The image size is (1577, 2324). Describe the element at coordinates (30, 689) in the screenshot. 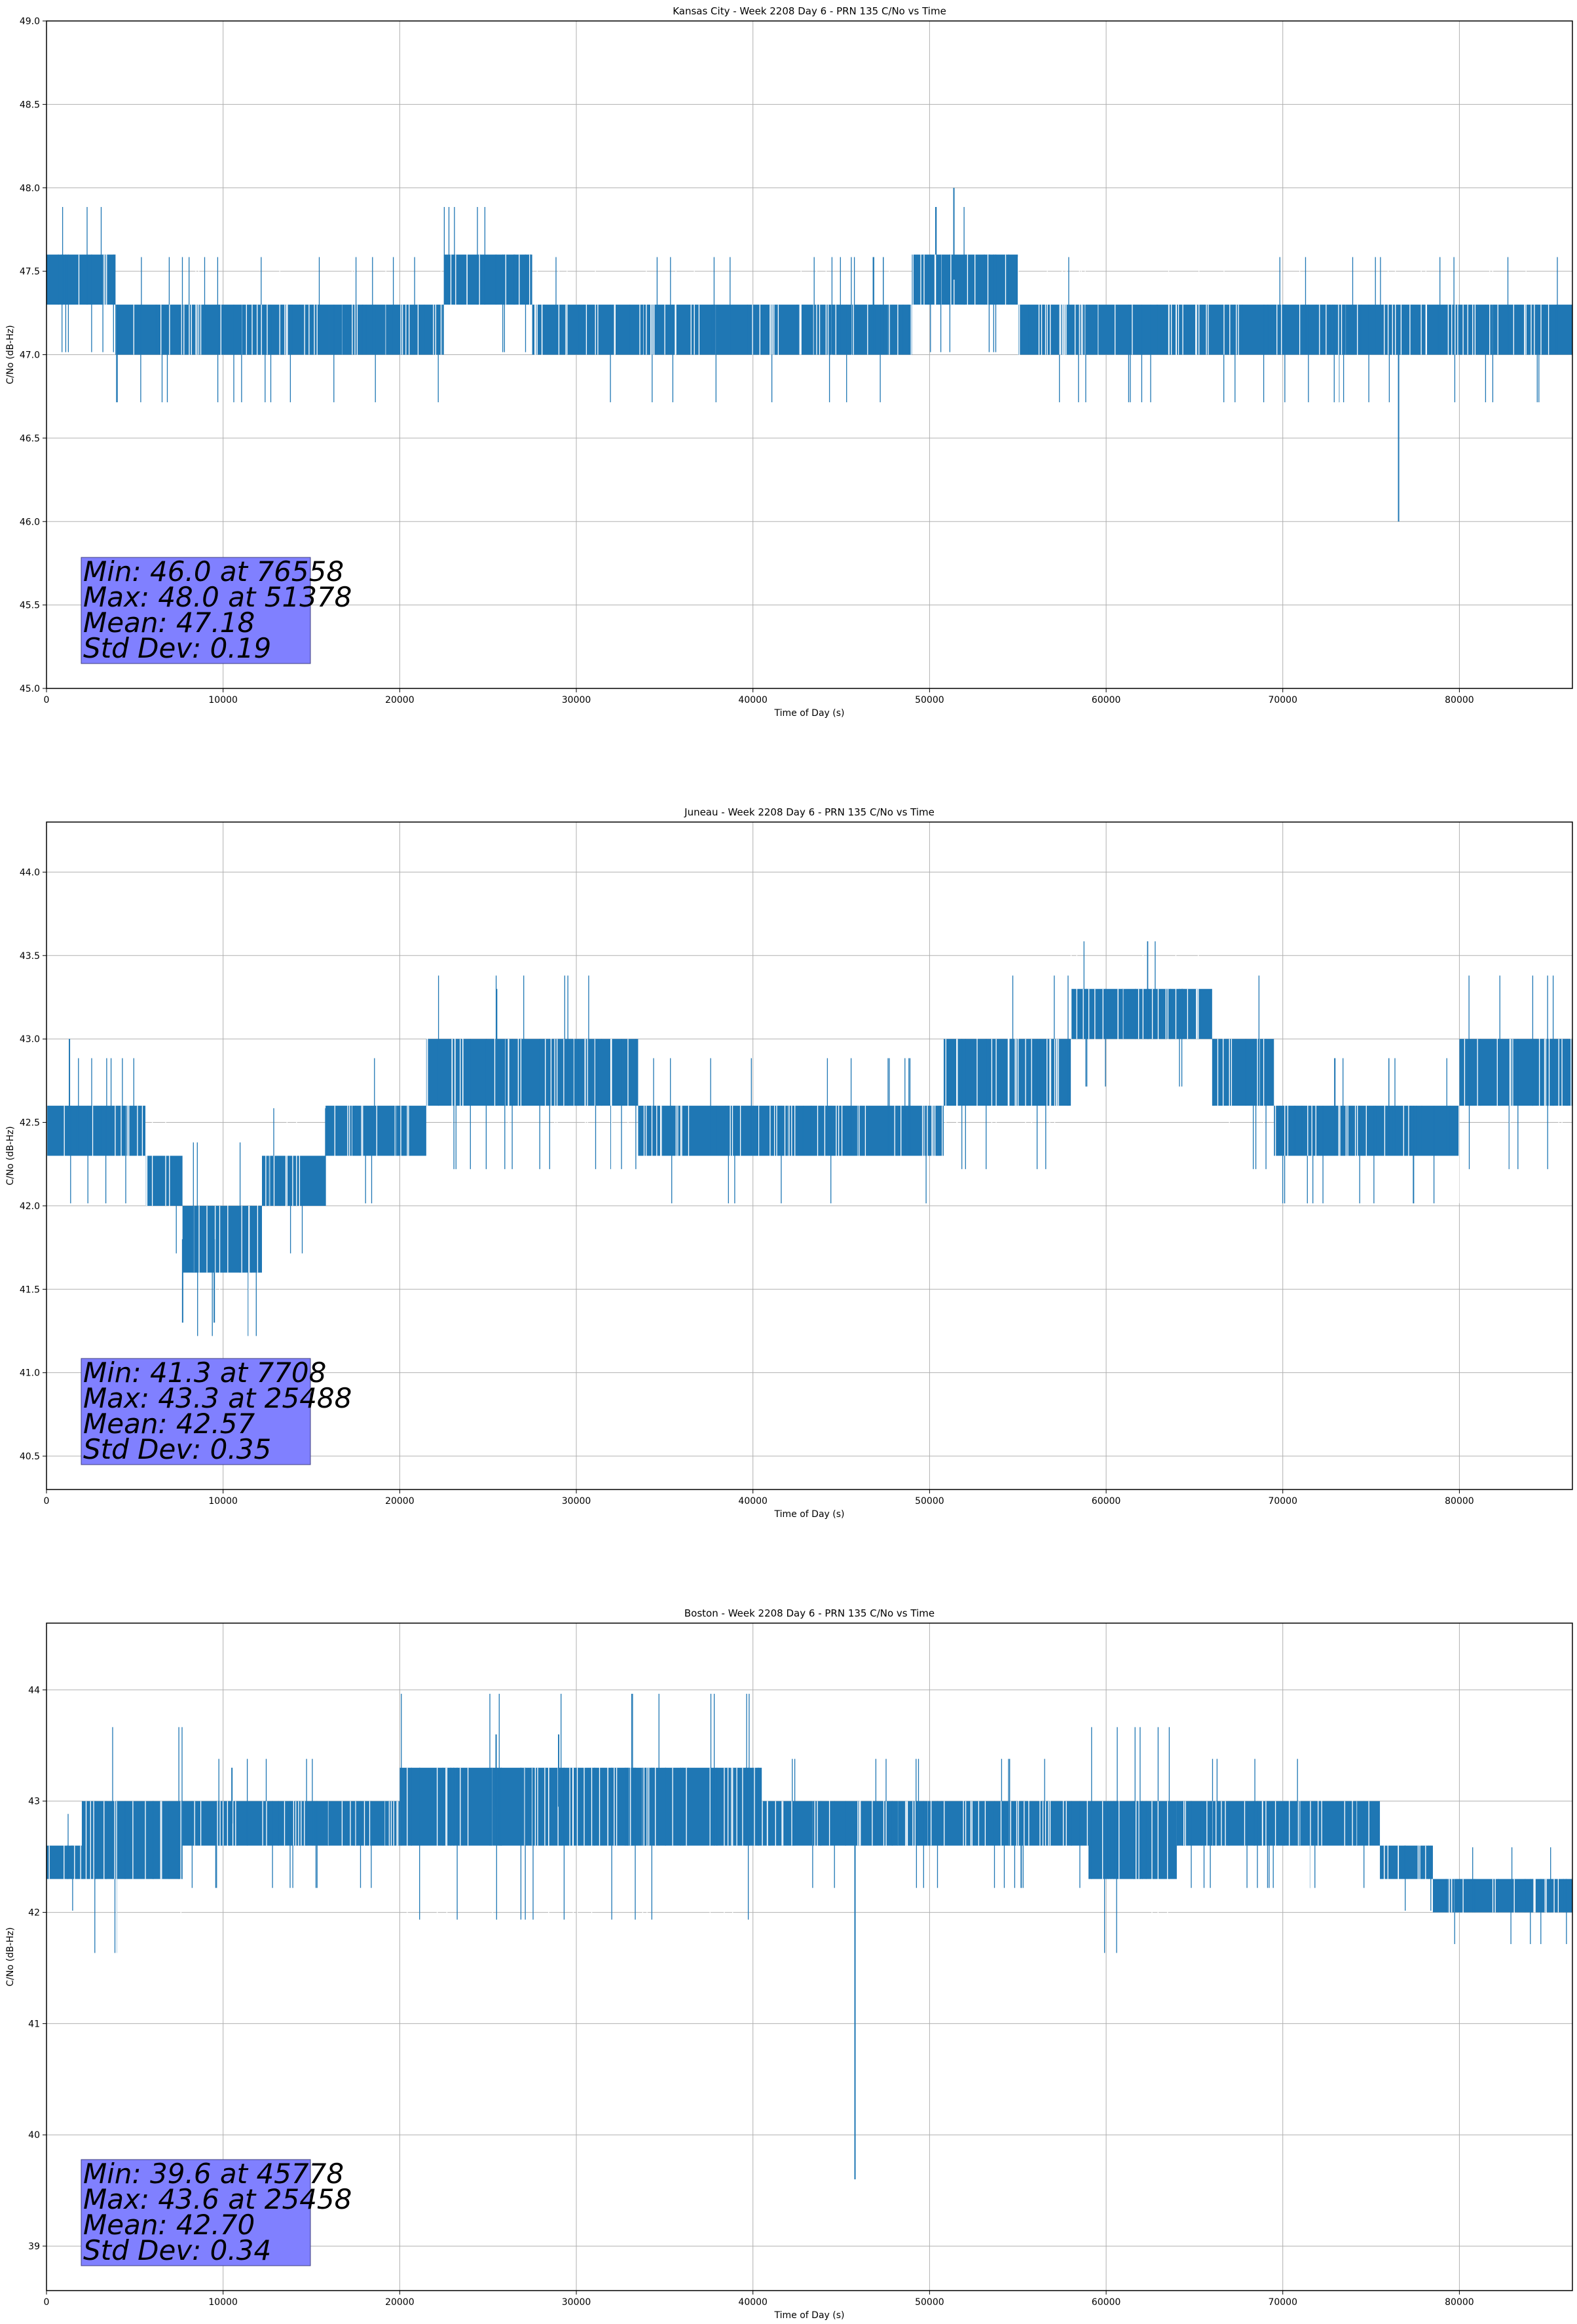

I see `y-tick-label: 45.0` at that location.